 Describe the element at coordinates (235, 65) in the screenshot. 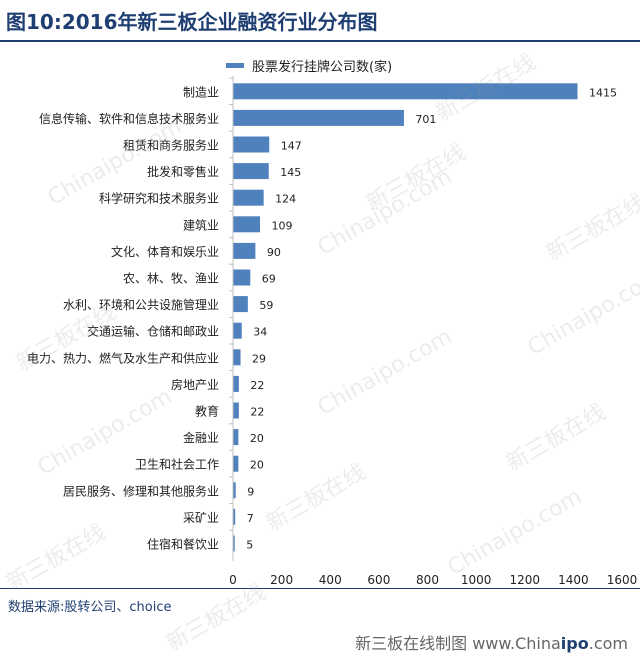

I see `legend-swatch` at that location.